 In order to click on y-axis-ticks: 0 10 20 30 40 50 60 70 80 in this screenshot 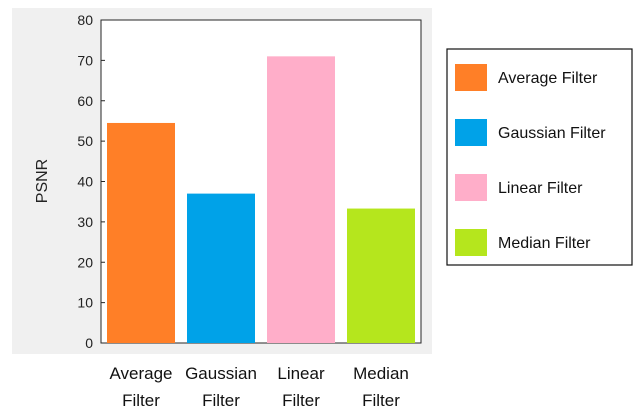, I will do `click(91, 181)`.